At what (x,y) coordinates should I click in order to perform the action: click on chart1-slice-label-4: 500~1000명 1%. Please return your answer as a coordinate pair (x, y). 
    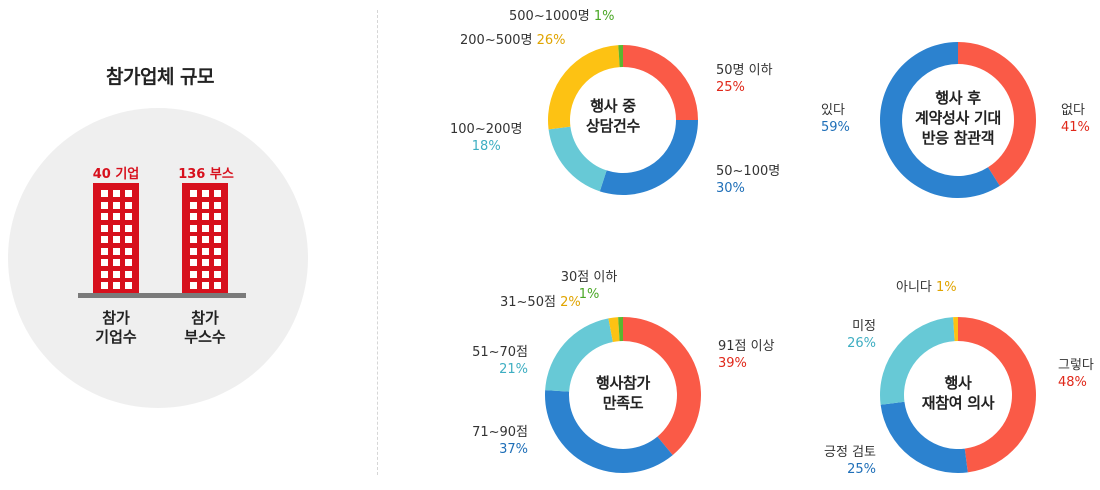
    Looking at the image, I should click on (562, 16).